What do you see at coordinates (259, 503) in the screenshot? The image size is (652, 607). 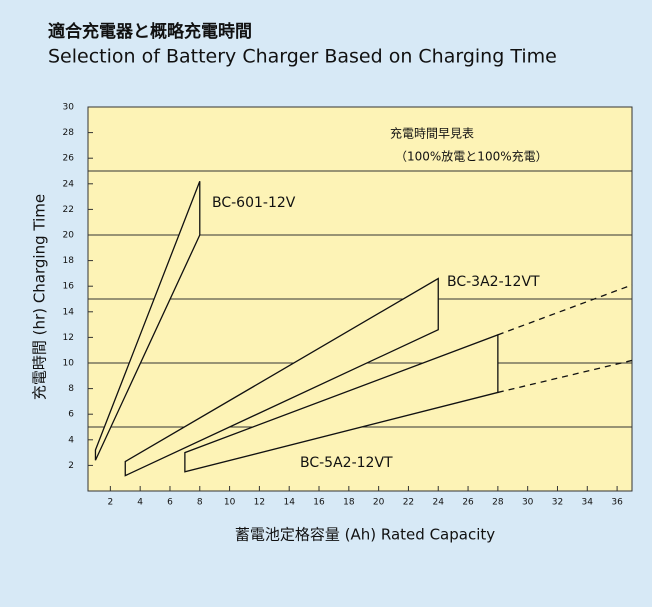 I see `x-tick-label: 12` at bounding box center [259, 503].